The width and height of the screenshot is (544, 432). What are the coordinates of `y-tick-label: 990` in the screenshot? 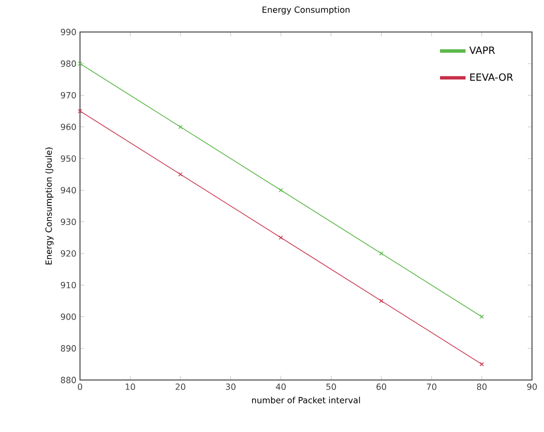 It's located at (68, 32).